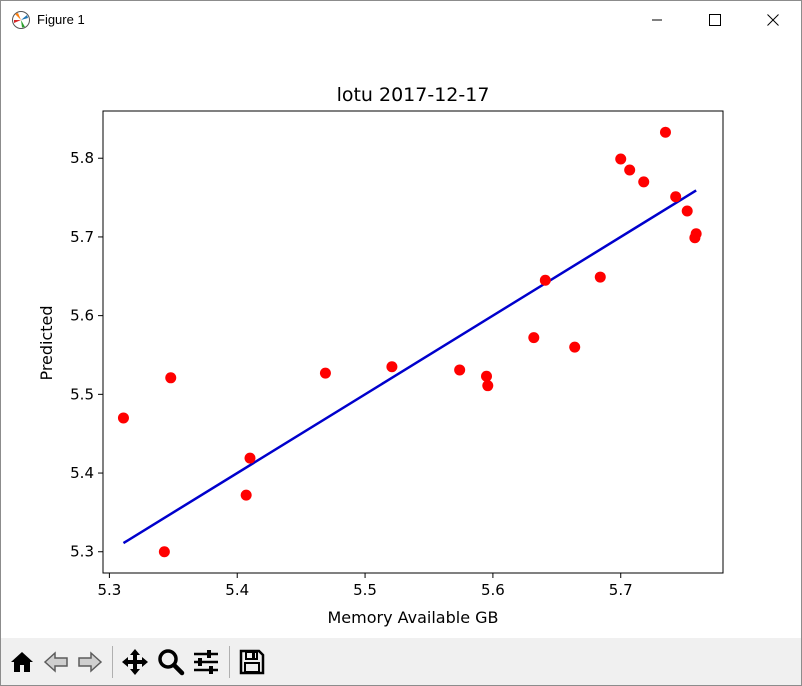 The image size is (802, 686). I want to click on window-title: Figure 1, so click(61, 19).